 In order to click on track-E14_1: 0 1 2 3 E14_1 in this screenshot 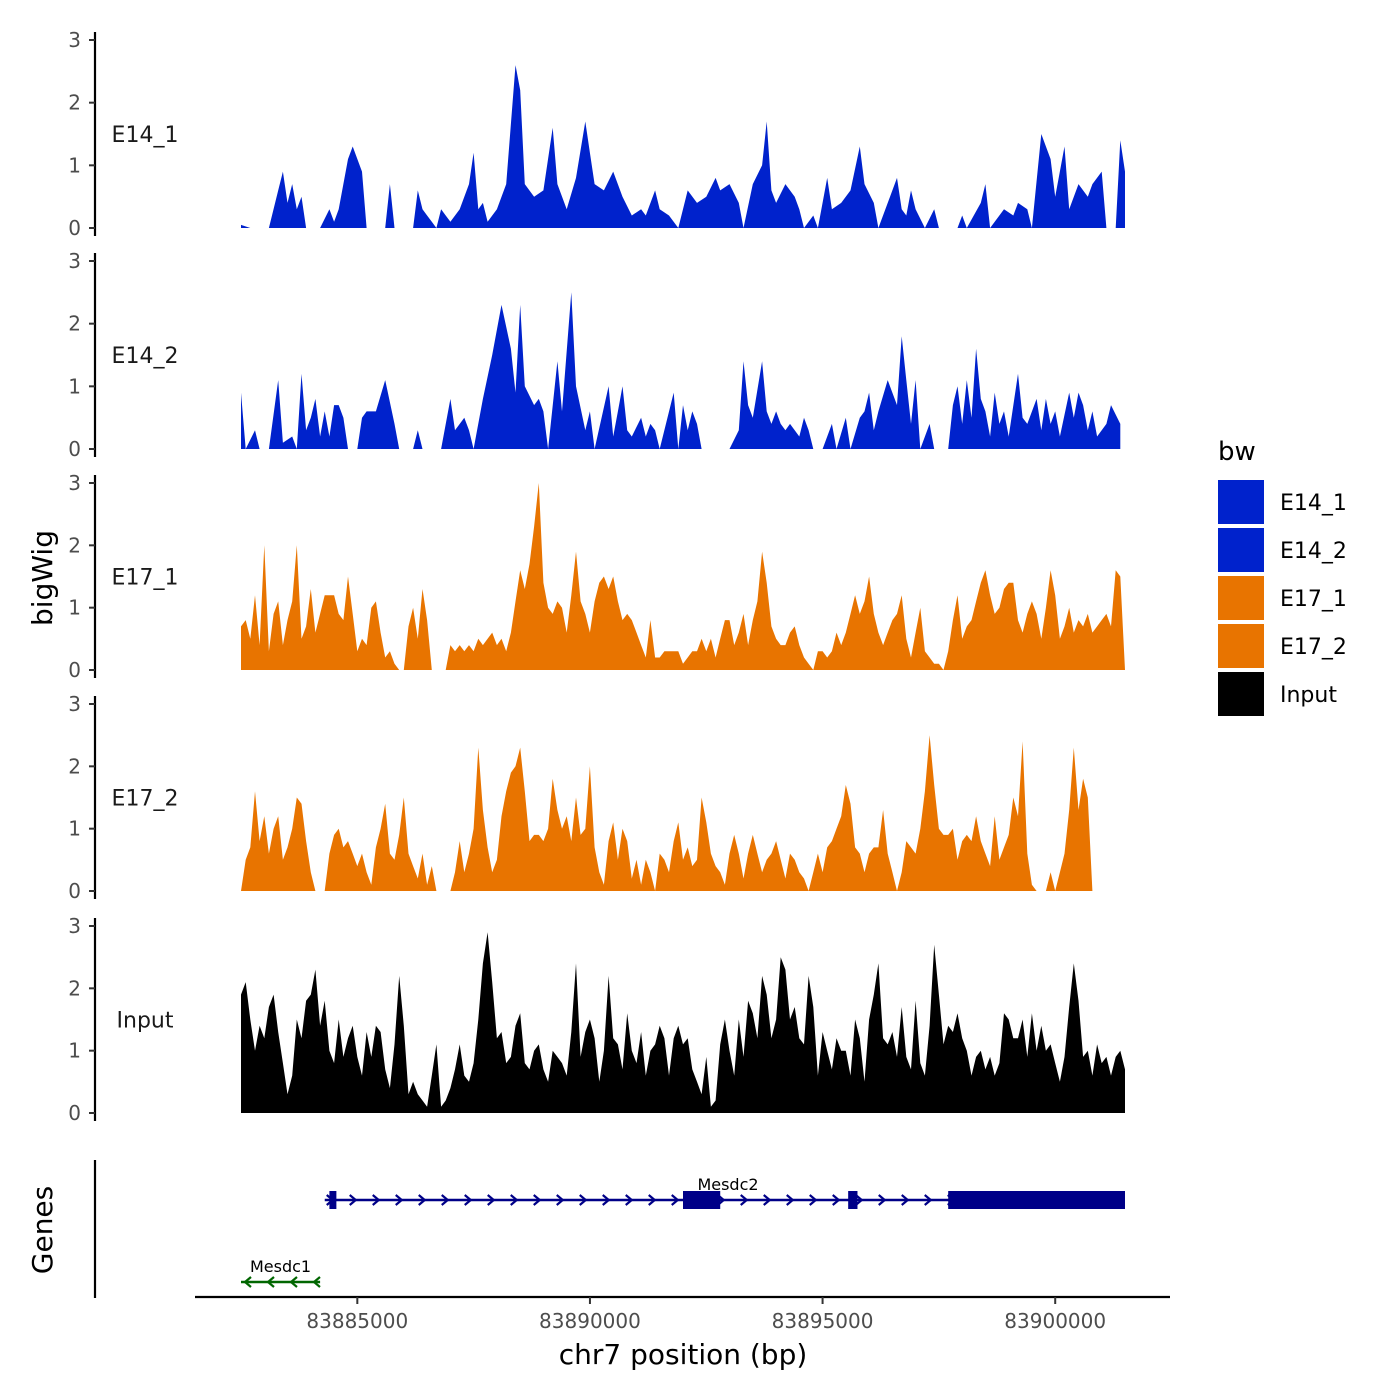, I will do `click(596, 134)`.